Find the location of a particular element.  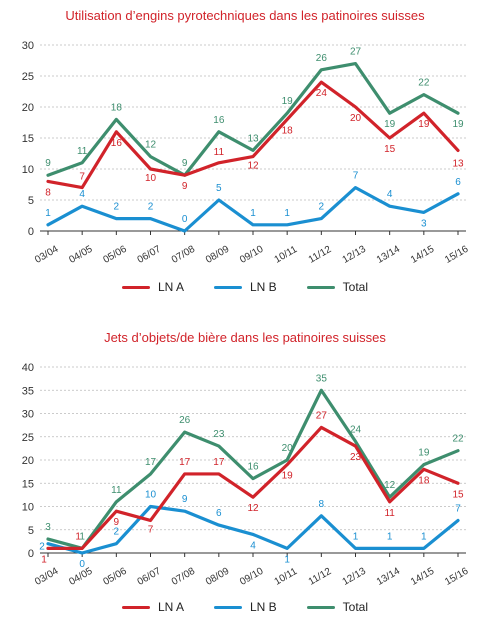

data-label-lna: 27 is located at coordinates (322, 415).